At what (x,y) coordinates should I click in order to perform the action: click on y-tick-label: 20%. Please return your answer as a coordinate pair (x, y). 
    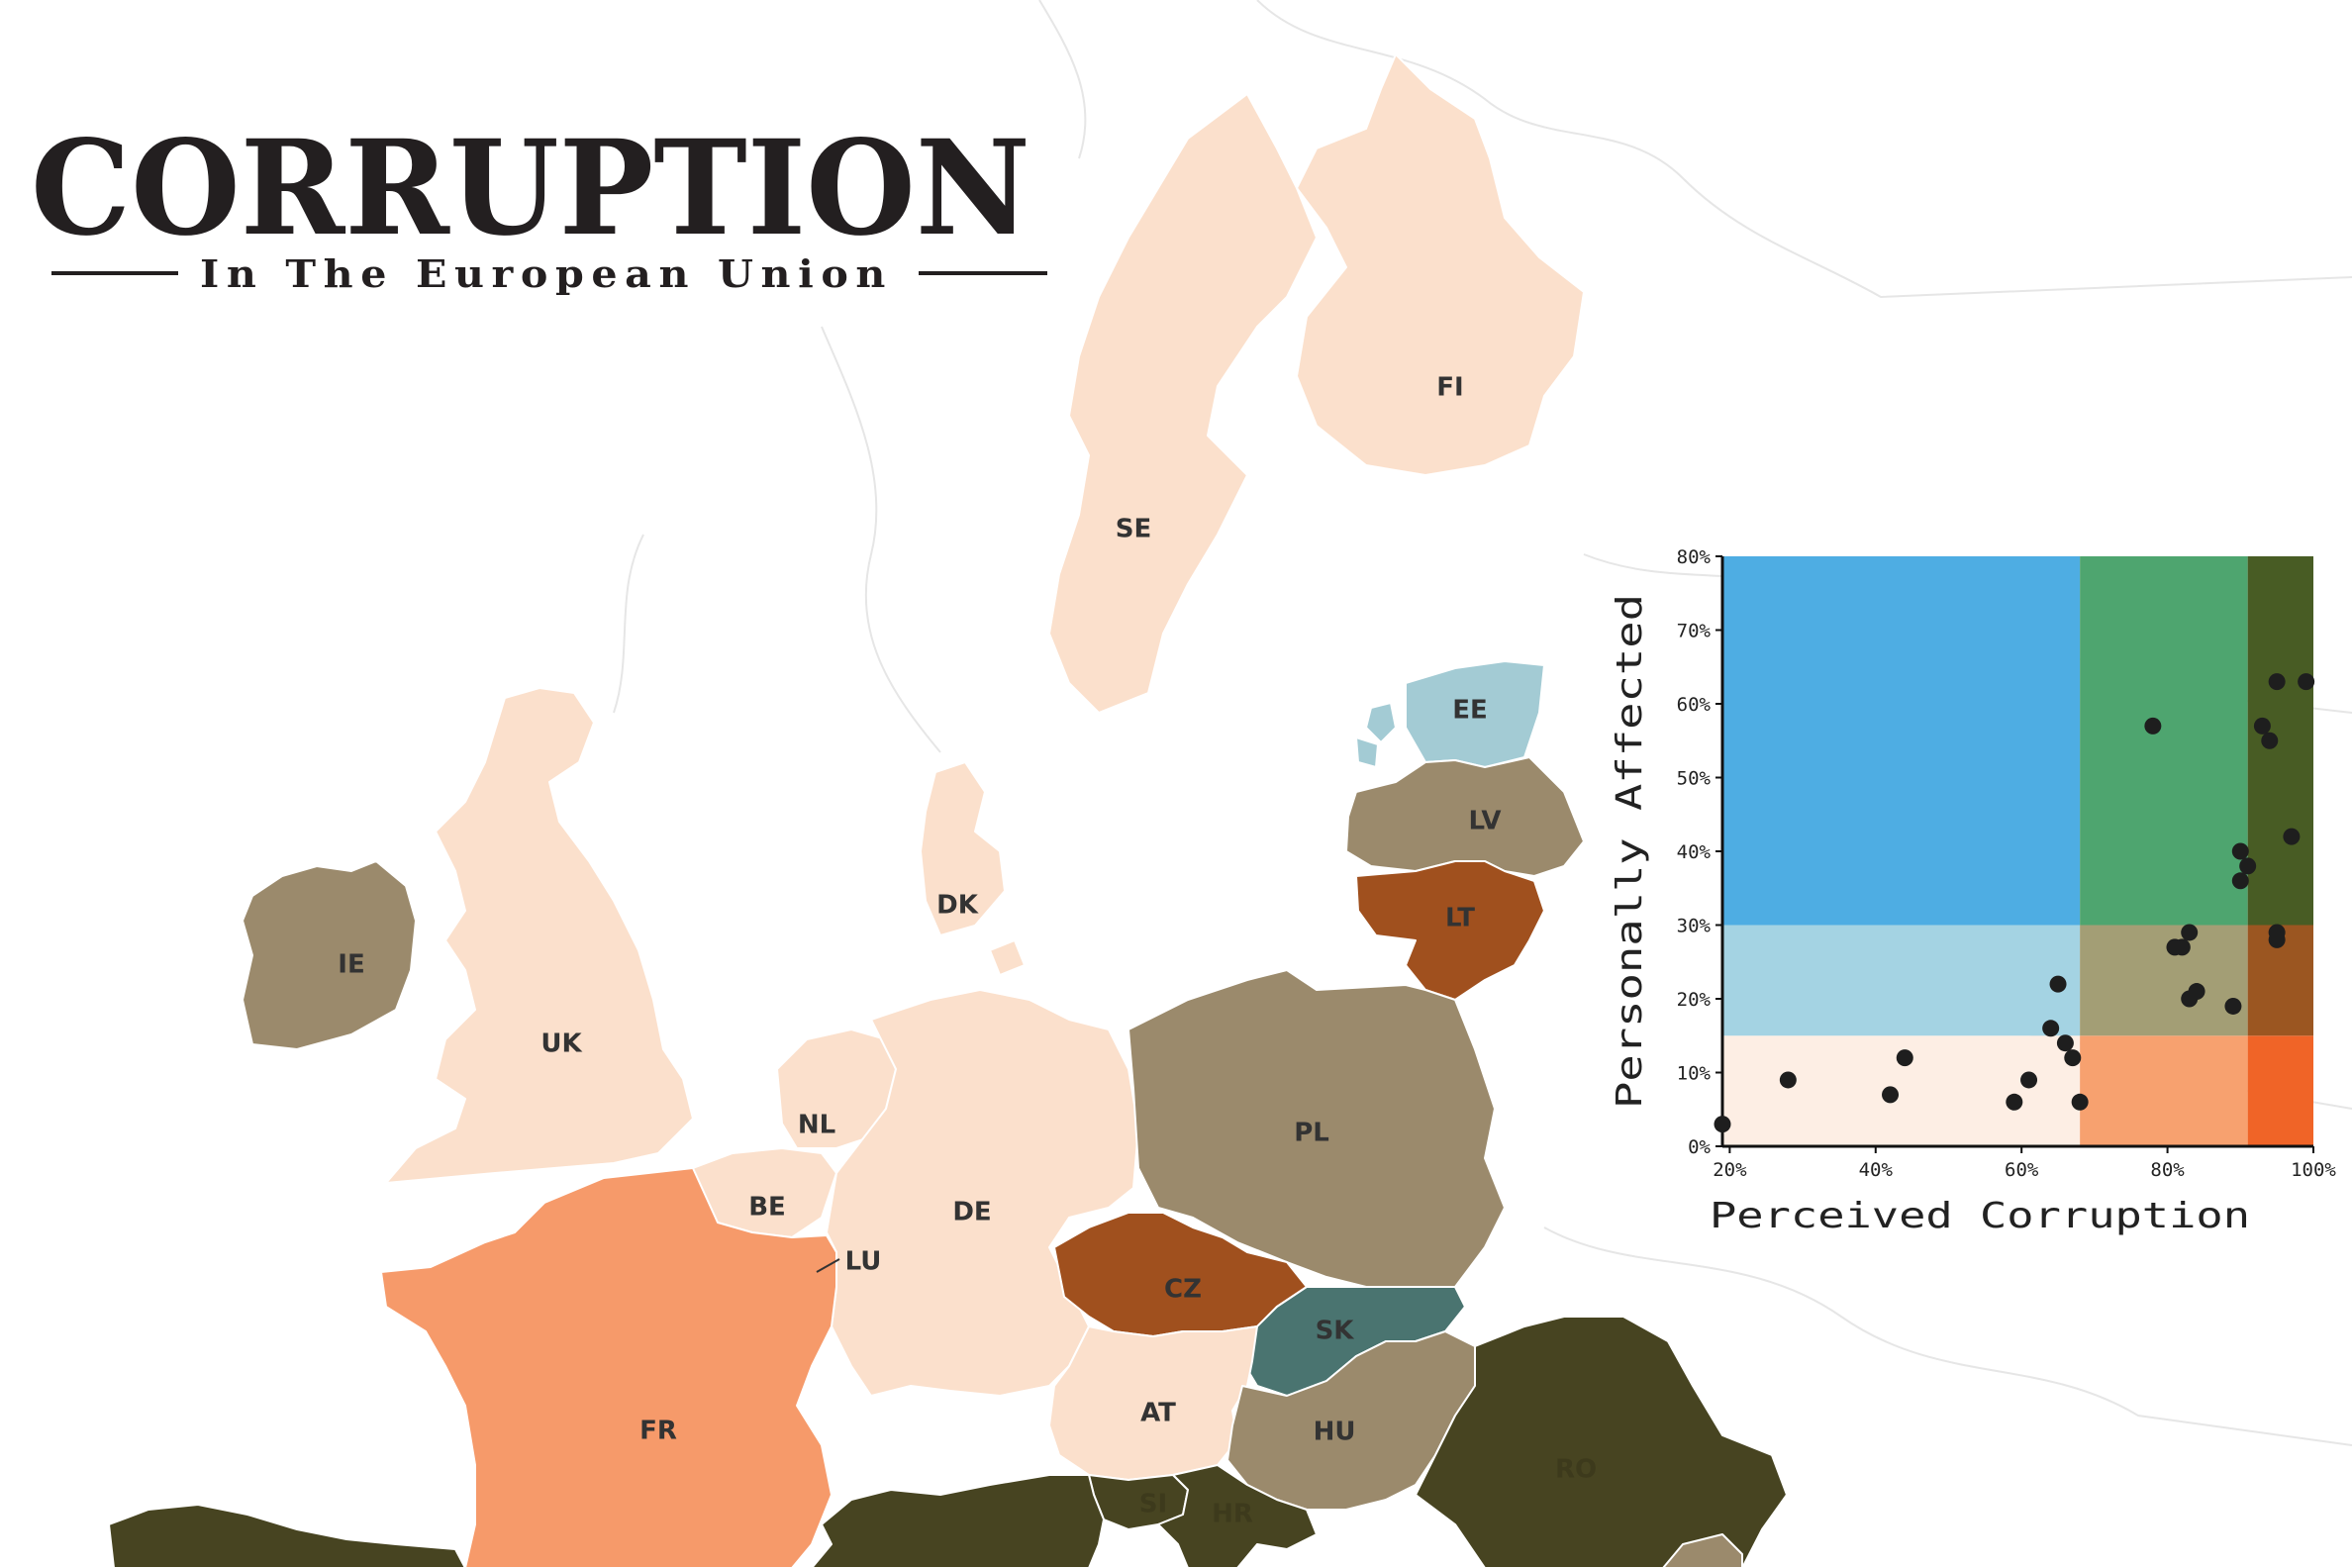
    Looking at the image, I should click on (1694, 1000).